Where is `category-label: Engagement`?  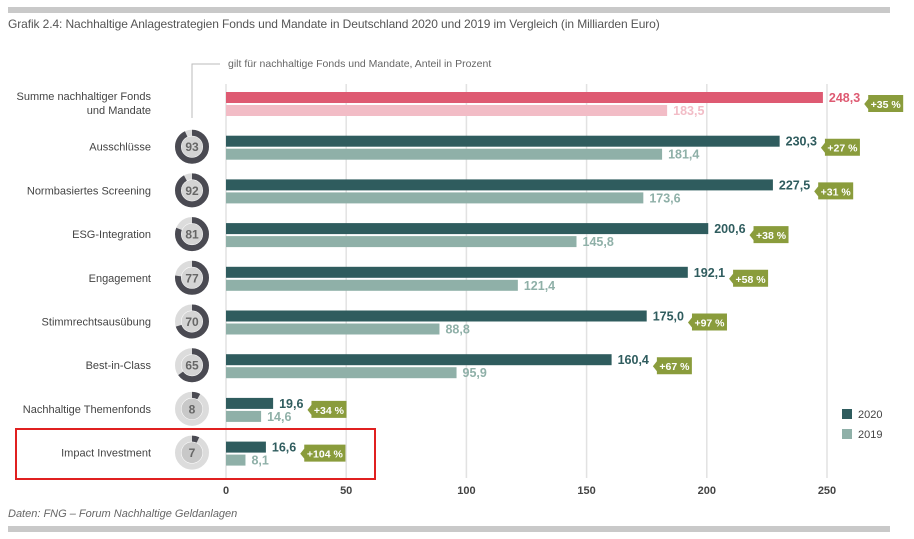 category-label: Engagement is located at coordinates (120, 279).